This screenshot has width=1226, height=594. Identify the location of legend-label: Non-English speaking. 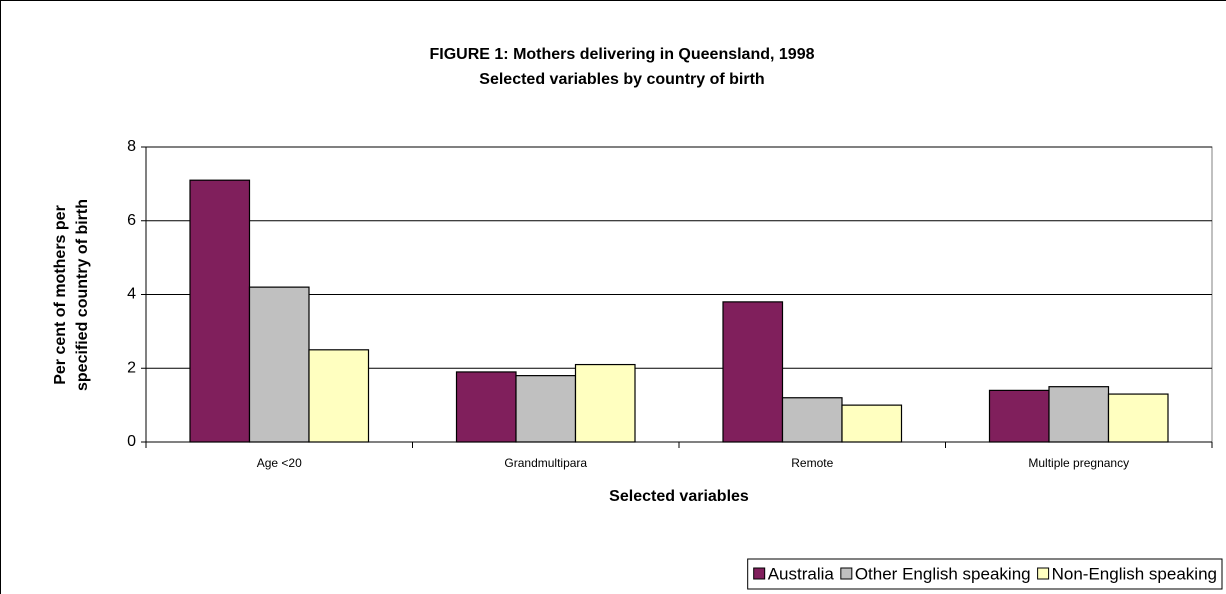
(1134, 573).